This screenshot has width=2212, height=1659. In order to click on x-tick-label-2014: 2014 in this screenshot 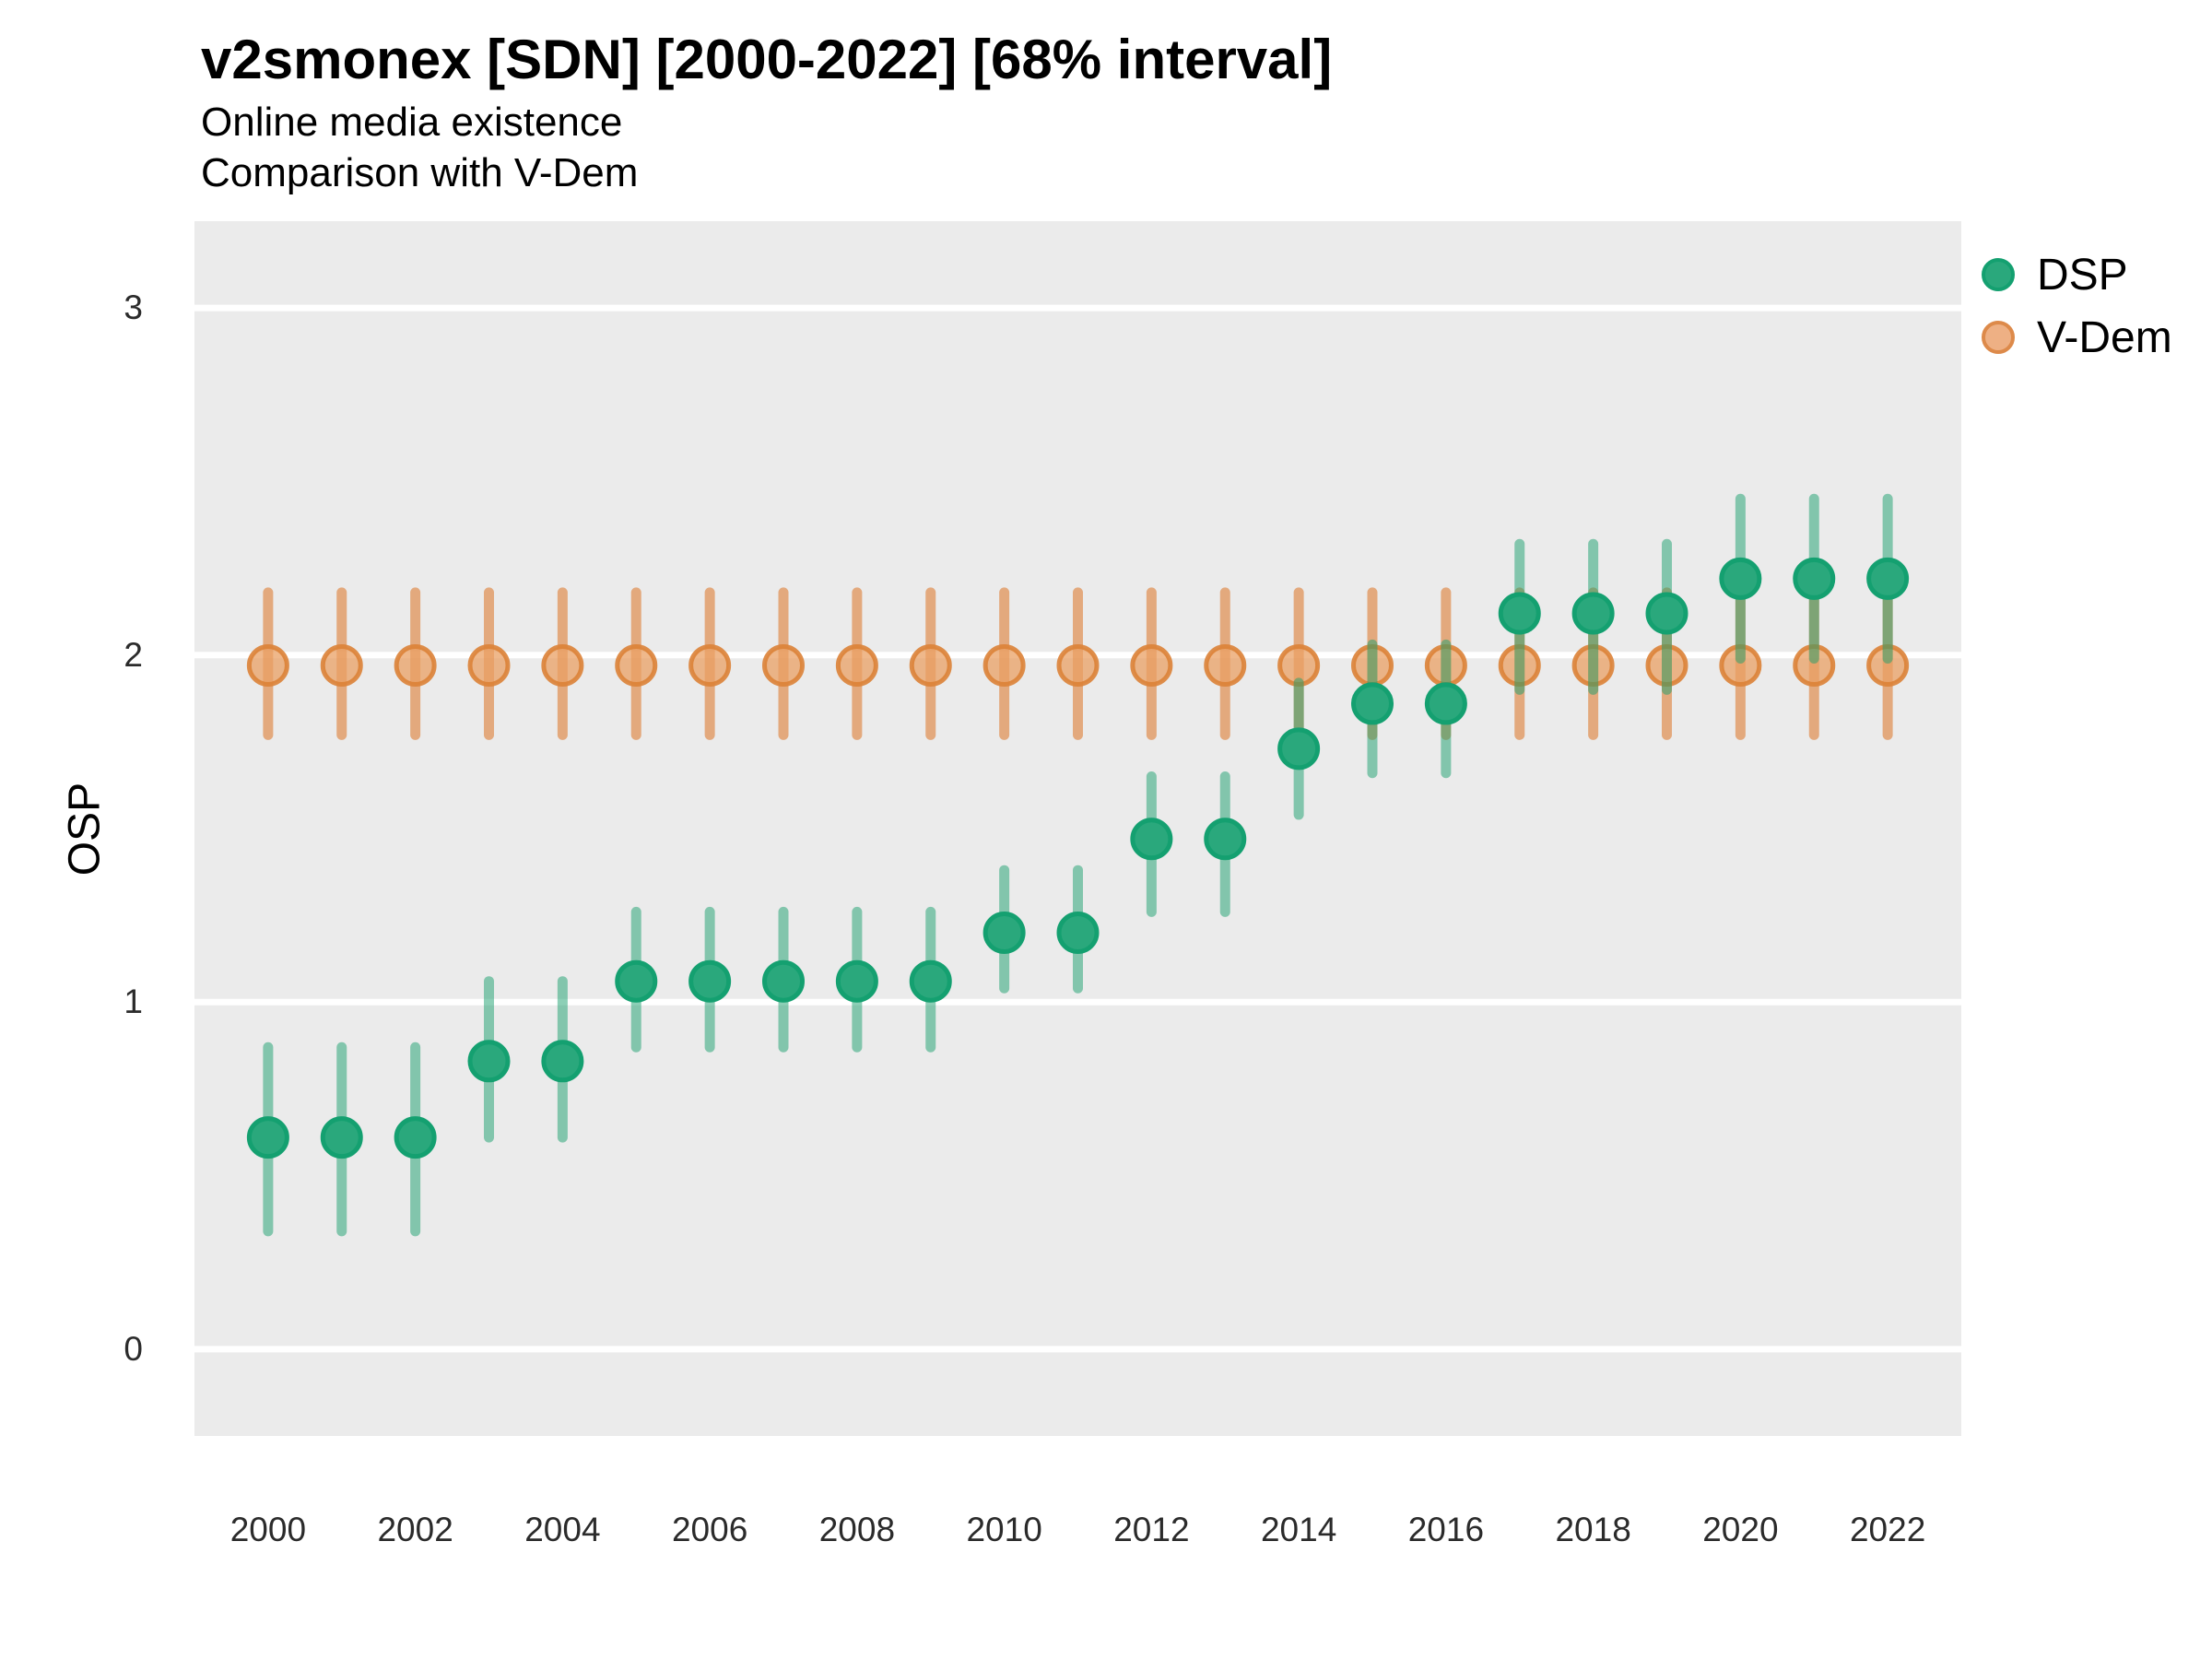, I will do `click(1298, 1529)`.